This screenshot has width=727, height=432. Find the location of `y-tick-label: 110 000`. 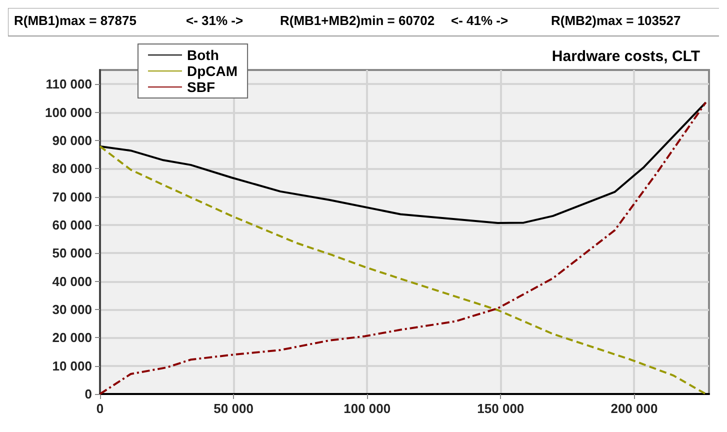

y-tick-label: 110 000 is located at coordinates (69, 84).